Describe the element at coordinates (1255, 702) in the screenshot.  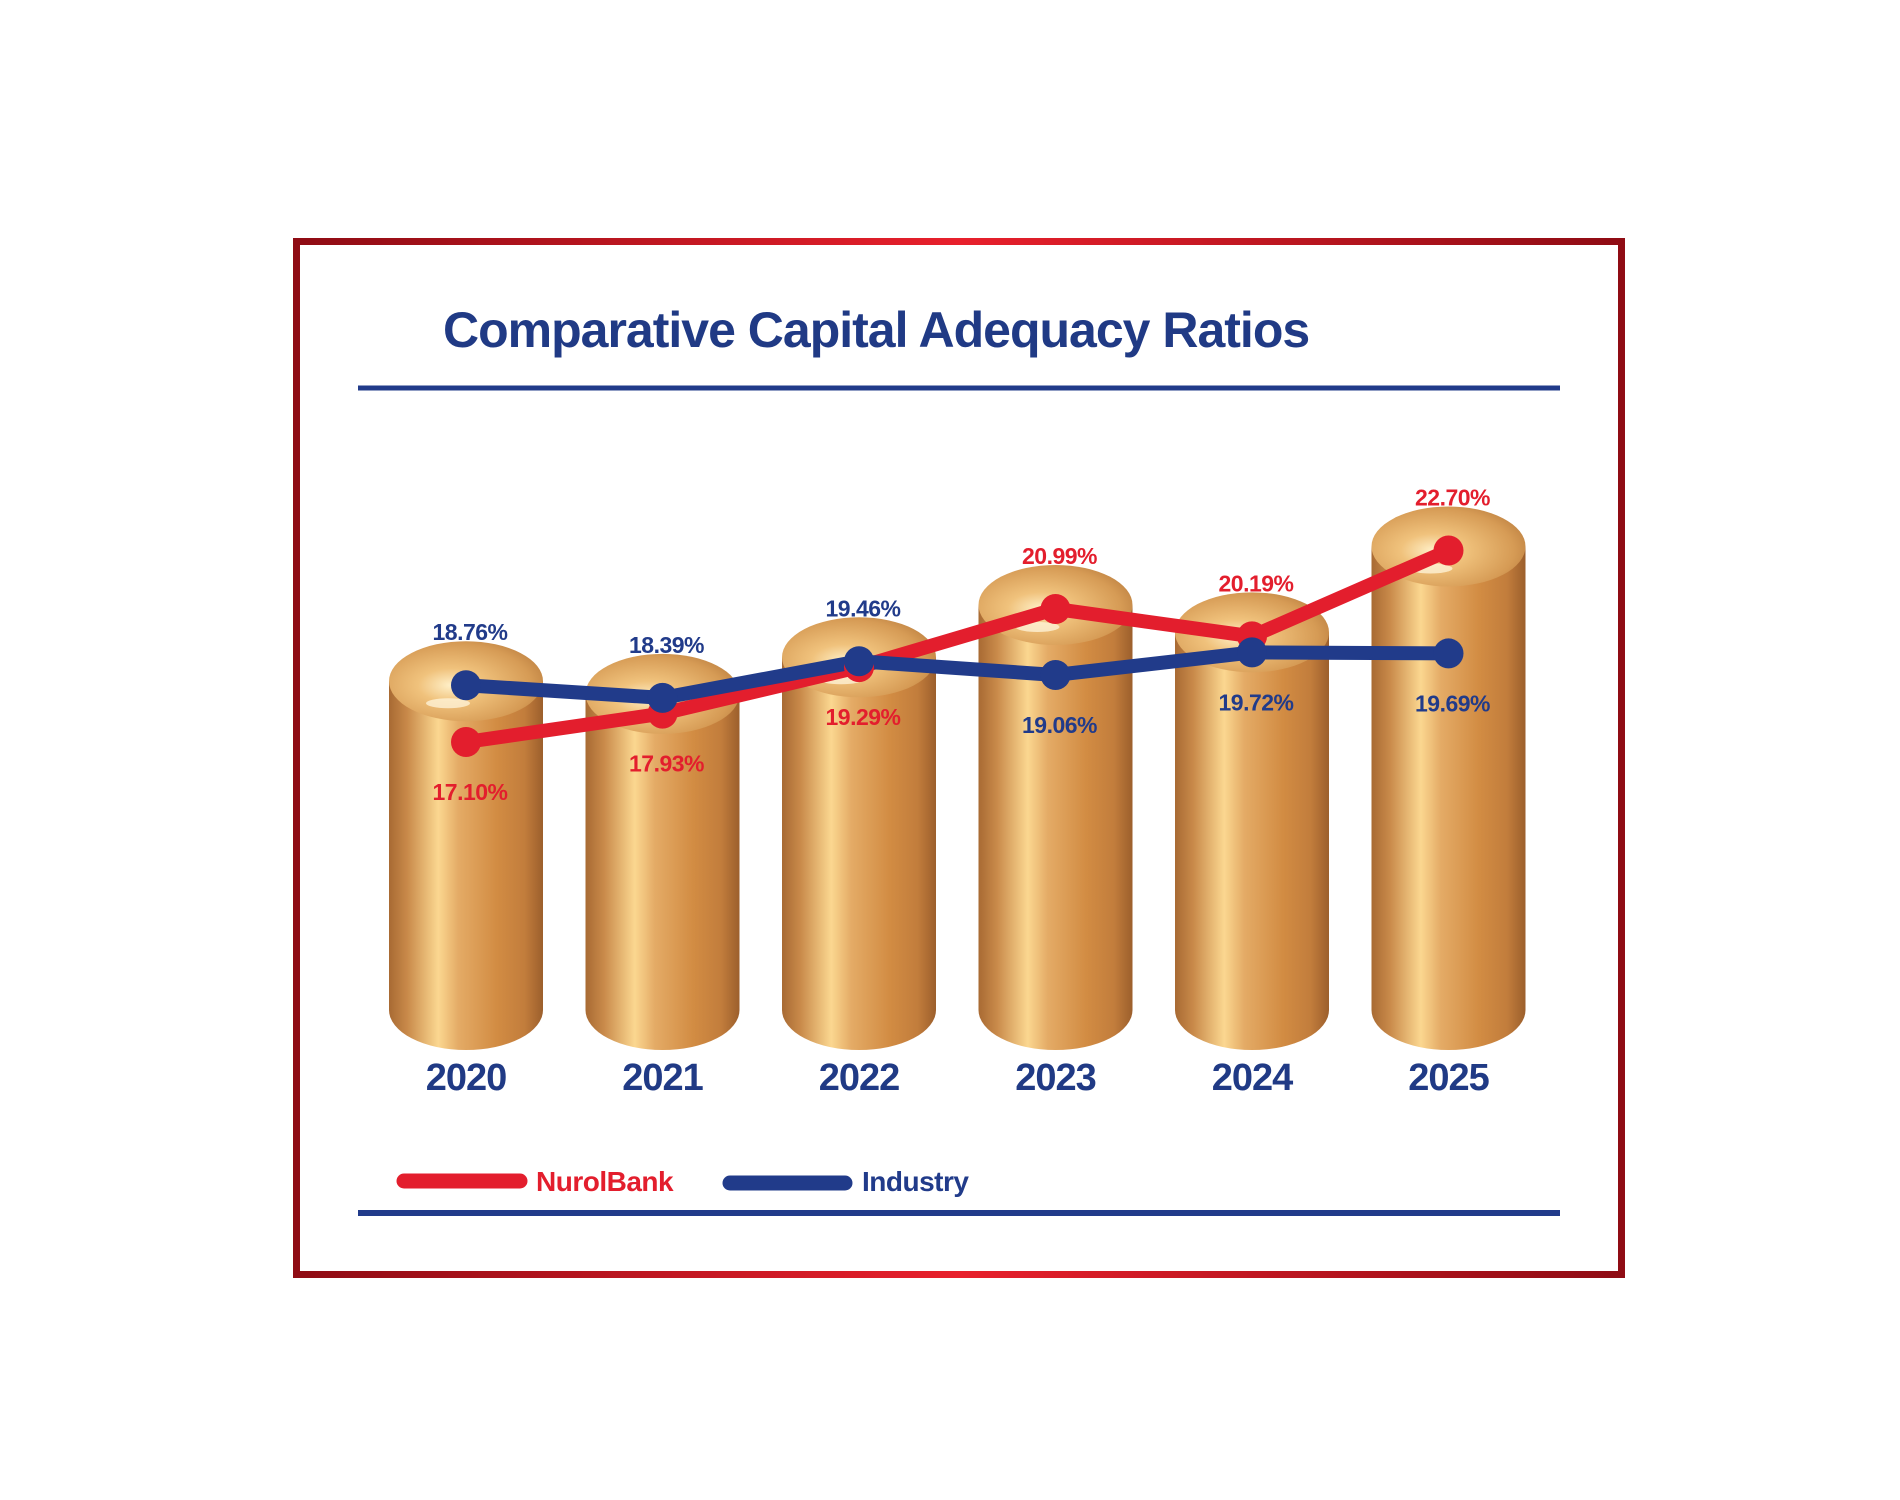
I see `data-label-industry-2024: 19.72%` at that location.